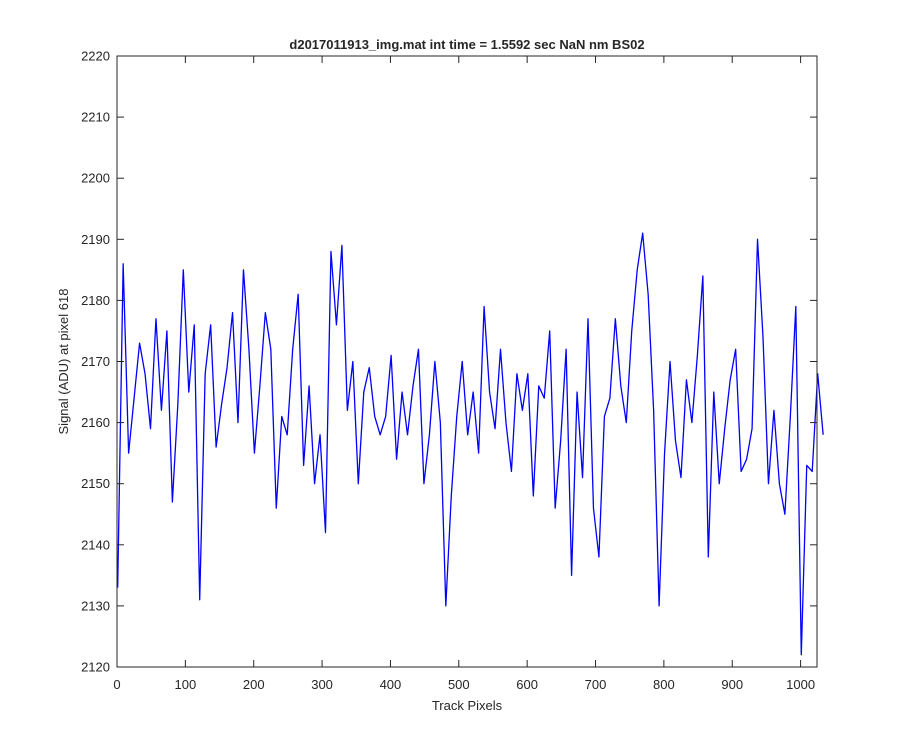  Describe the element at coordinates (95, 239) in the screenshot. I see `y-tick-label: 2190` at that location.